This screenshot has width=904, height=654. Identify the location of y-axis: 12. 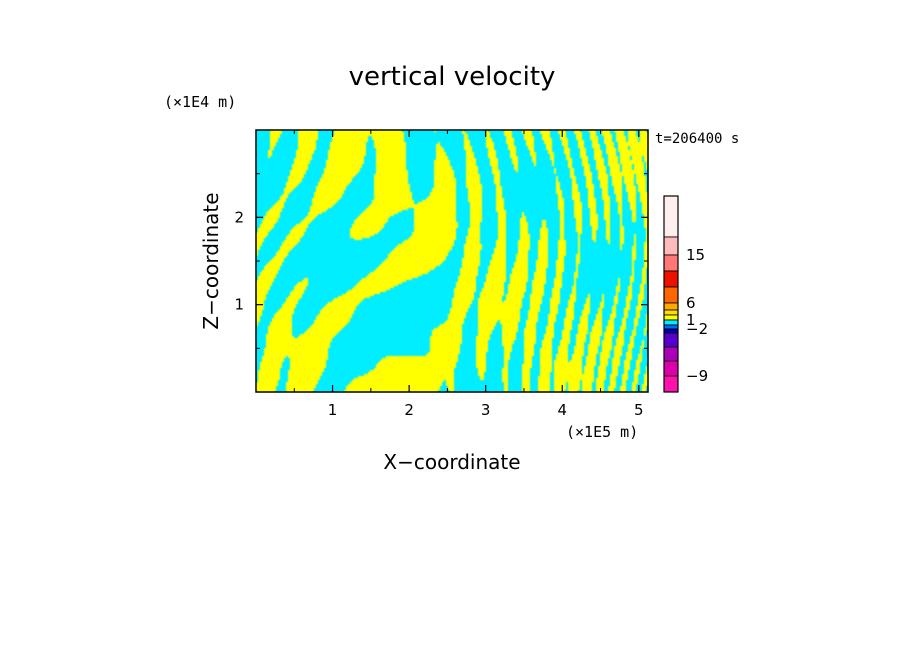
(441, 261).